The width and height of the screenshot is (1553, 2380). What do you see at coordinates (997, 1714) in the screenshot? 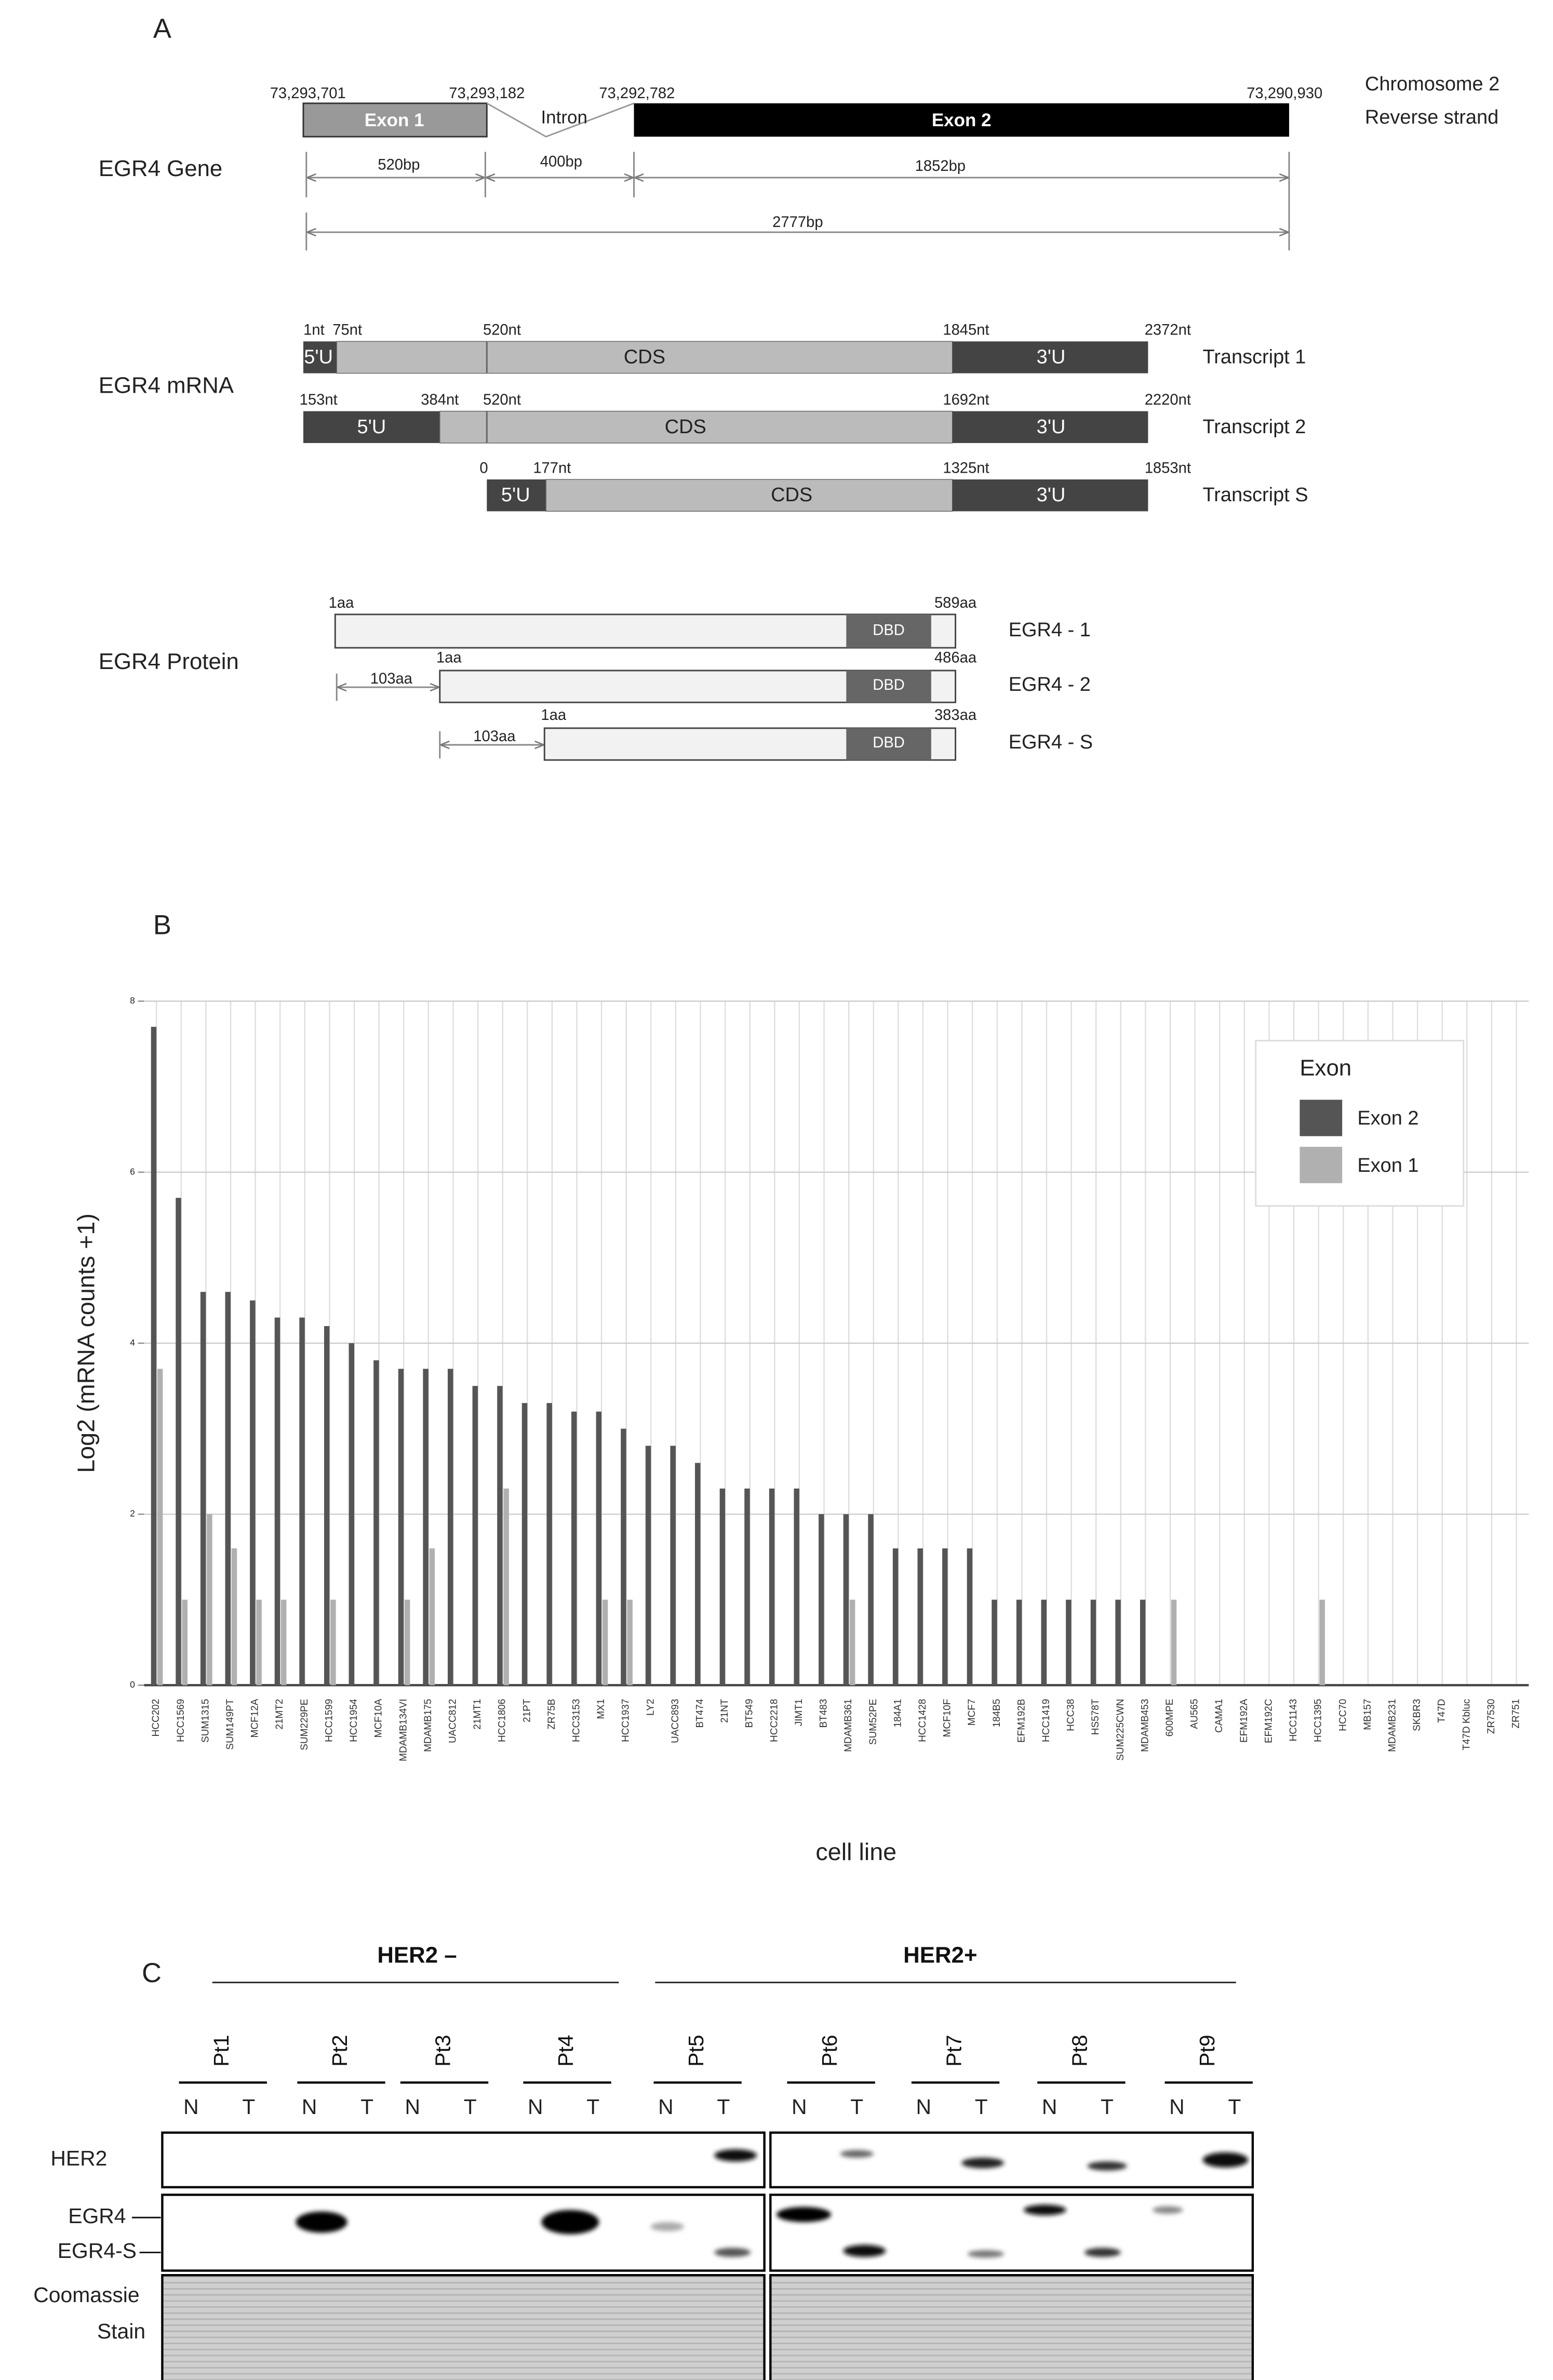
I see `label: 184B5` at bounding box center [997, 1714].